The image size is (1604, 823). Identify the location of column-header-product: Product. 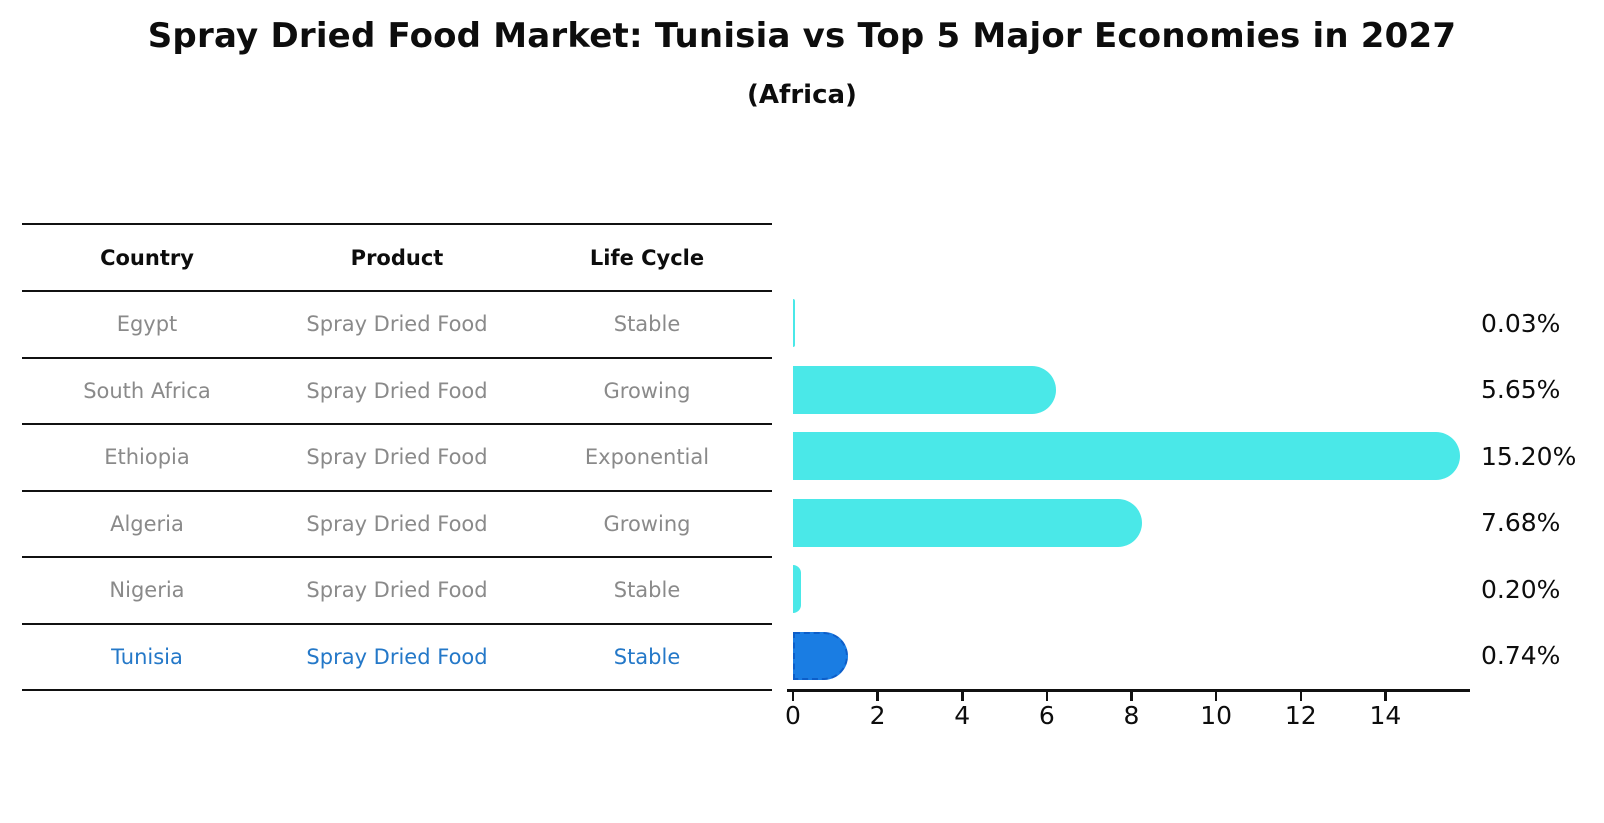
(397, 257).